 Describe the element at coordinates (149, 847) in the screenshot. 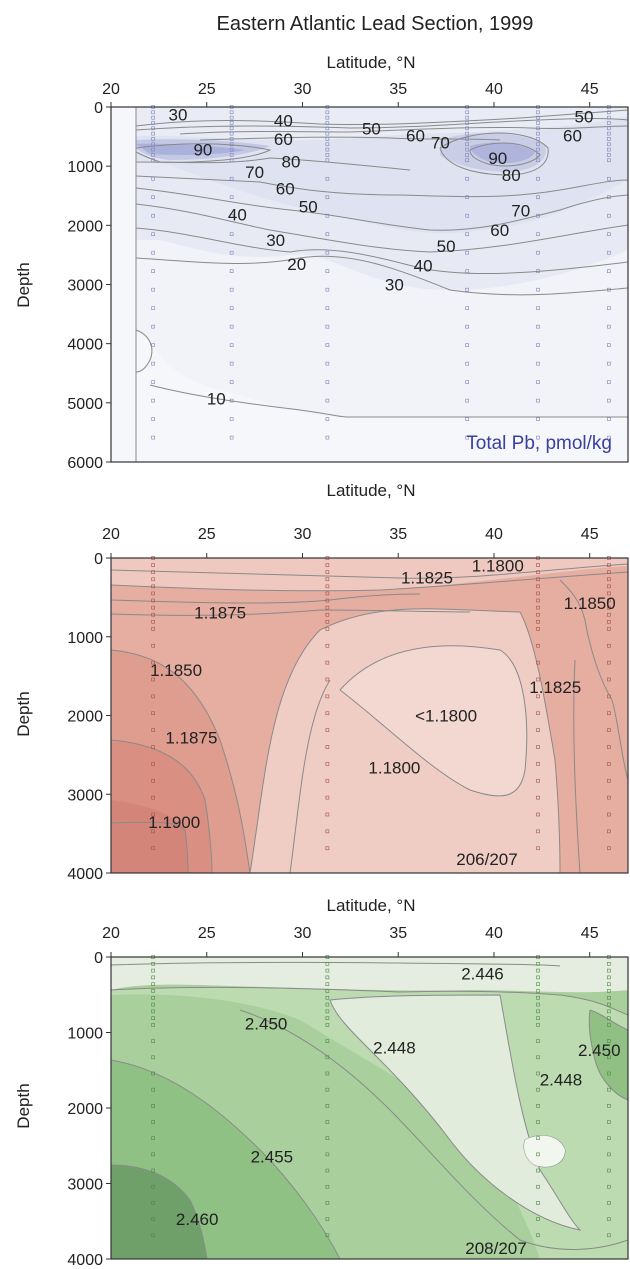

I see `panel2-contour-1900` at that location.